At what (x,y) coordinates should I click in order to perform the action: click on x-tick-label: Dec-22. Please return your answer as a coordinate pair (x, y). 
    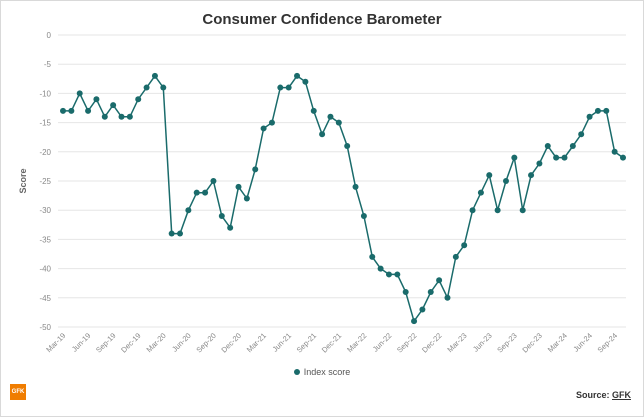
    Looking at the image, I should click on (431, 342).